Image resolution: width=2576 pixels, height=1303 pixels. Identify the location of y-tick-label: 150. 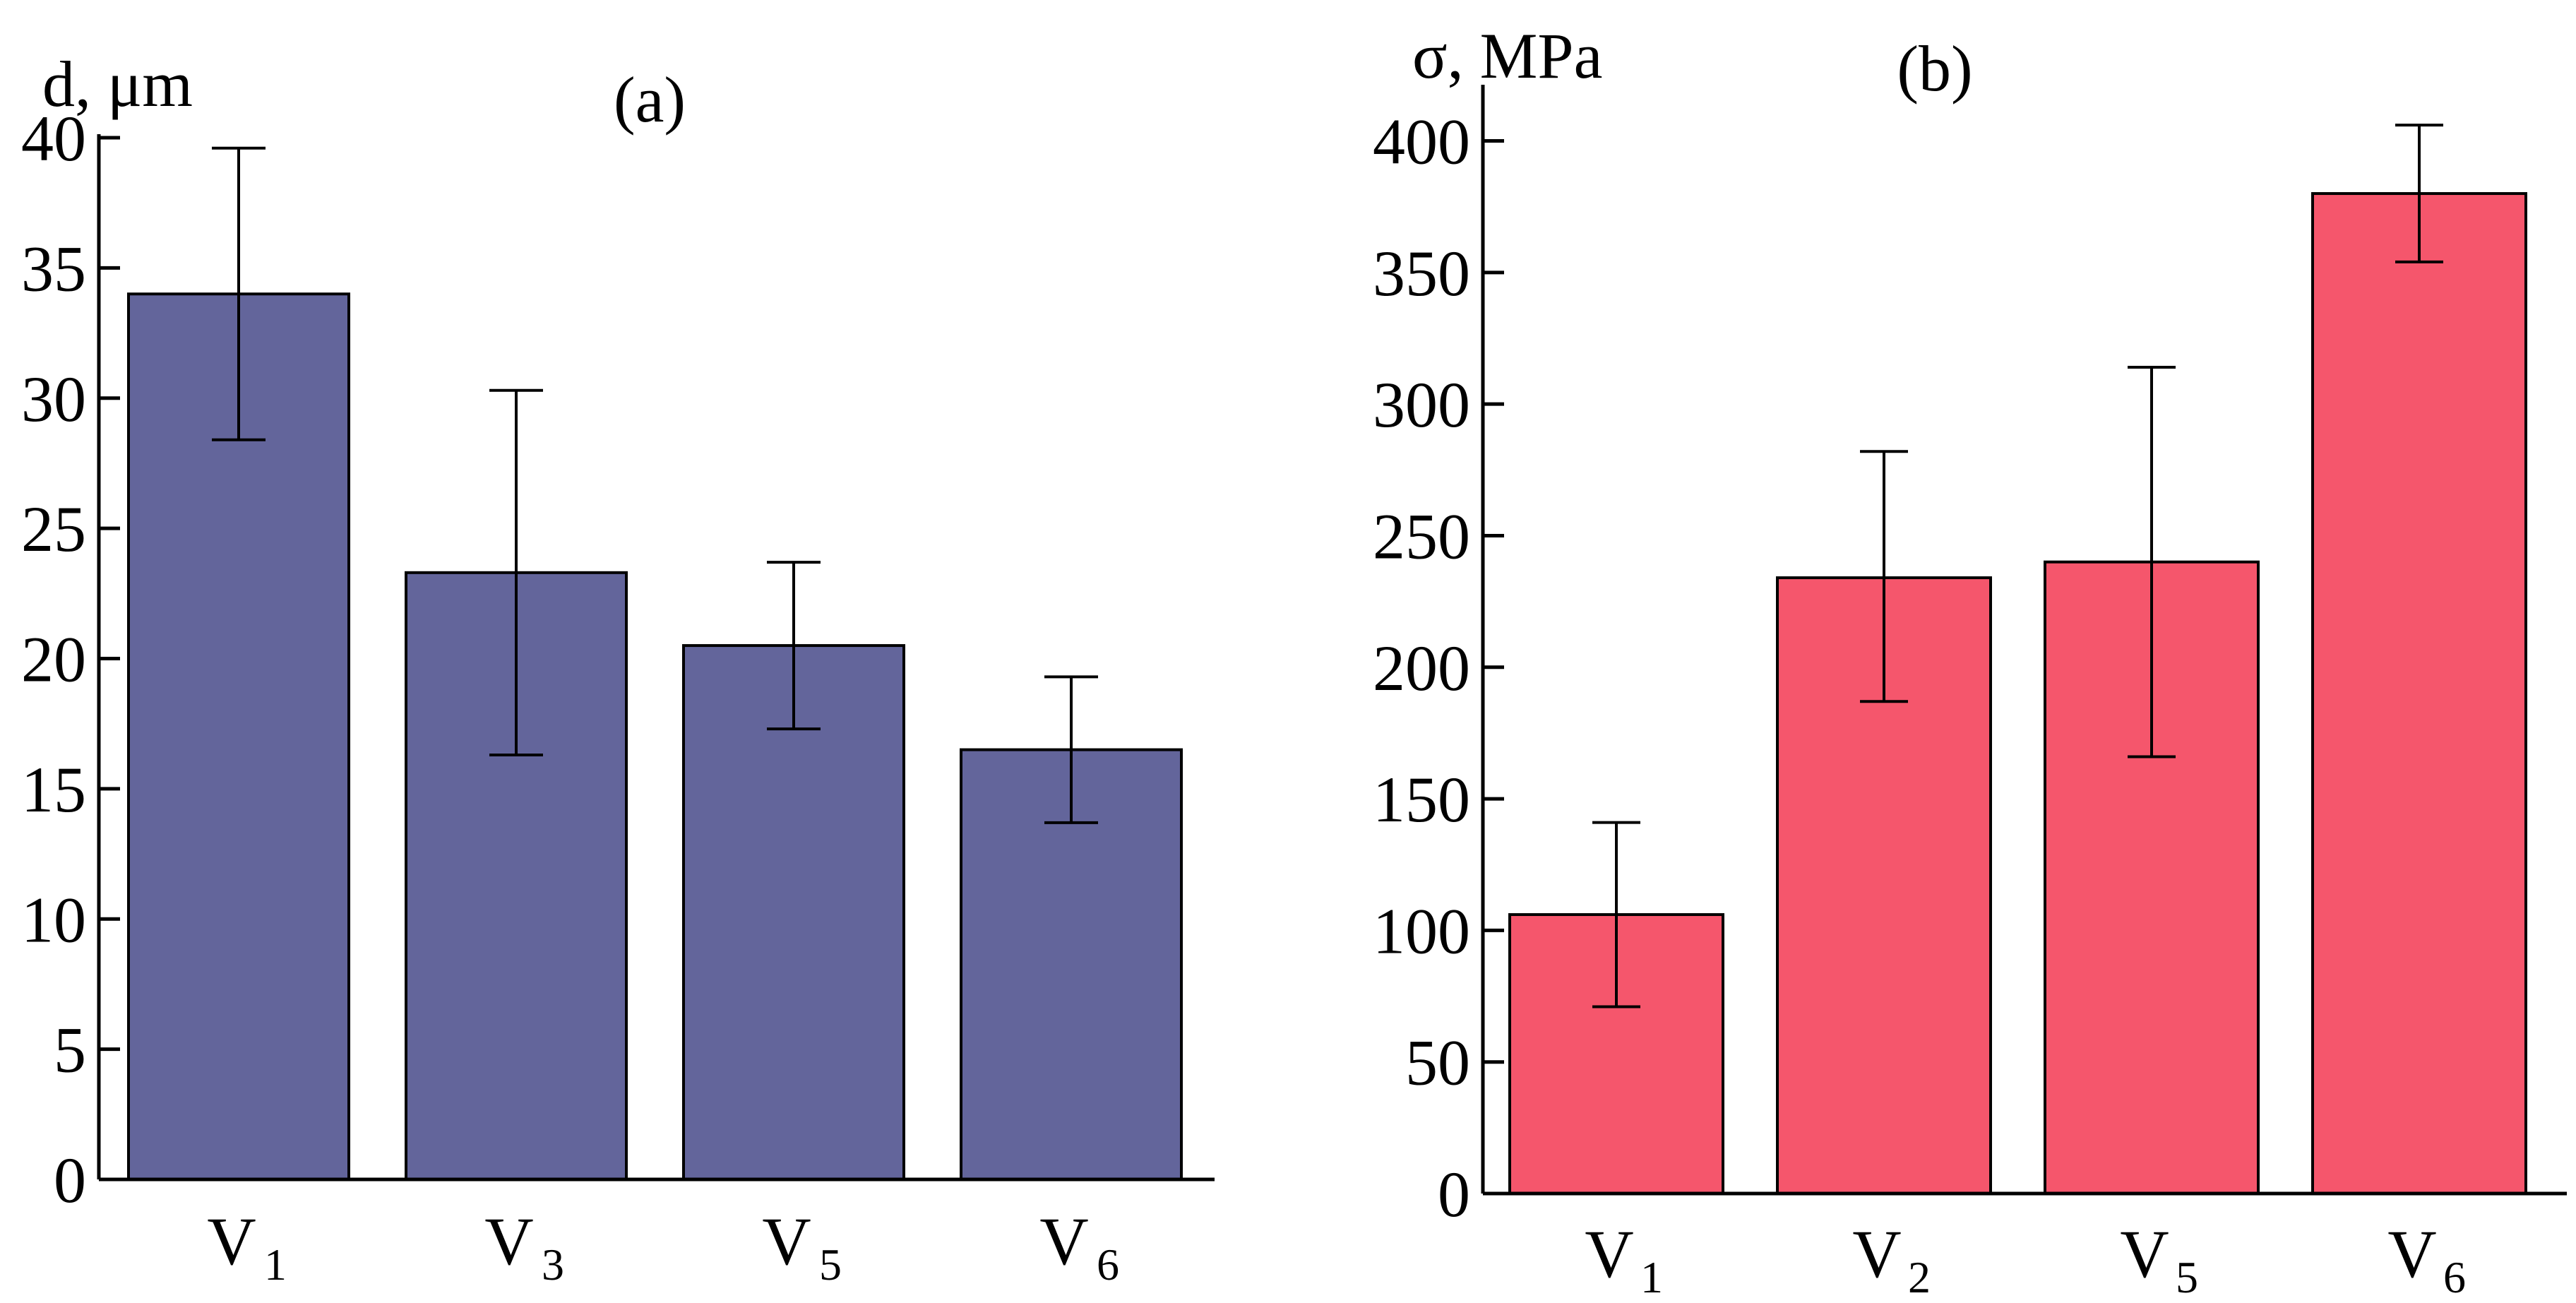
(1421, 799).